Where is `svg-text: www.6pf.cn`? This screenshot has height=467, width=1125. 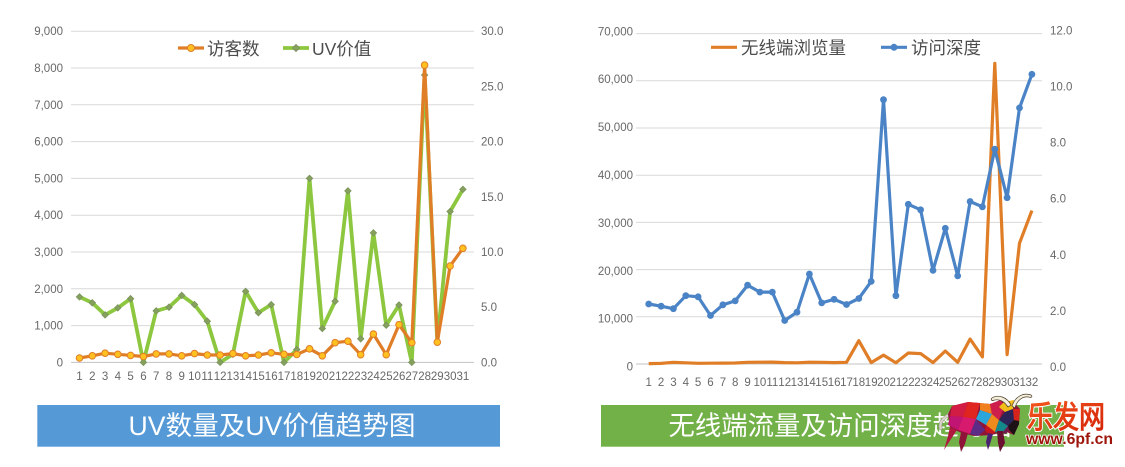 svg-text: www.6pf.cn is located at coordinates (1069, 439).